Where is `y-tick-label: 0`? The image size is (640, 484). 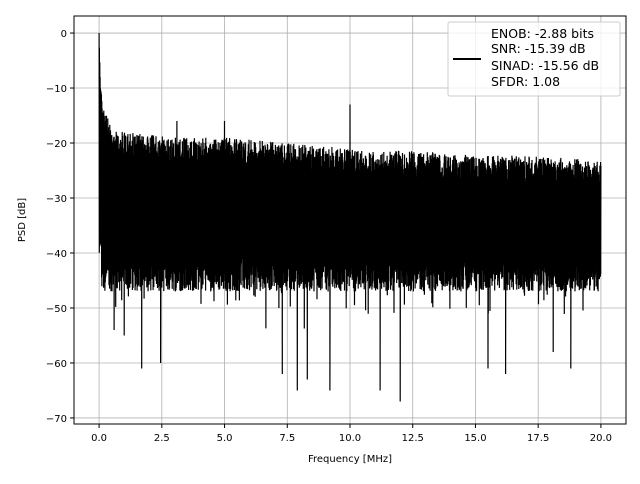
y-tick-label: 0 is located at coordinates (64, 34).